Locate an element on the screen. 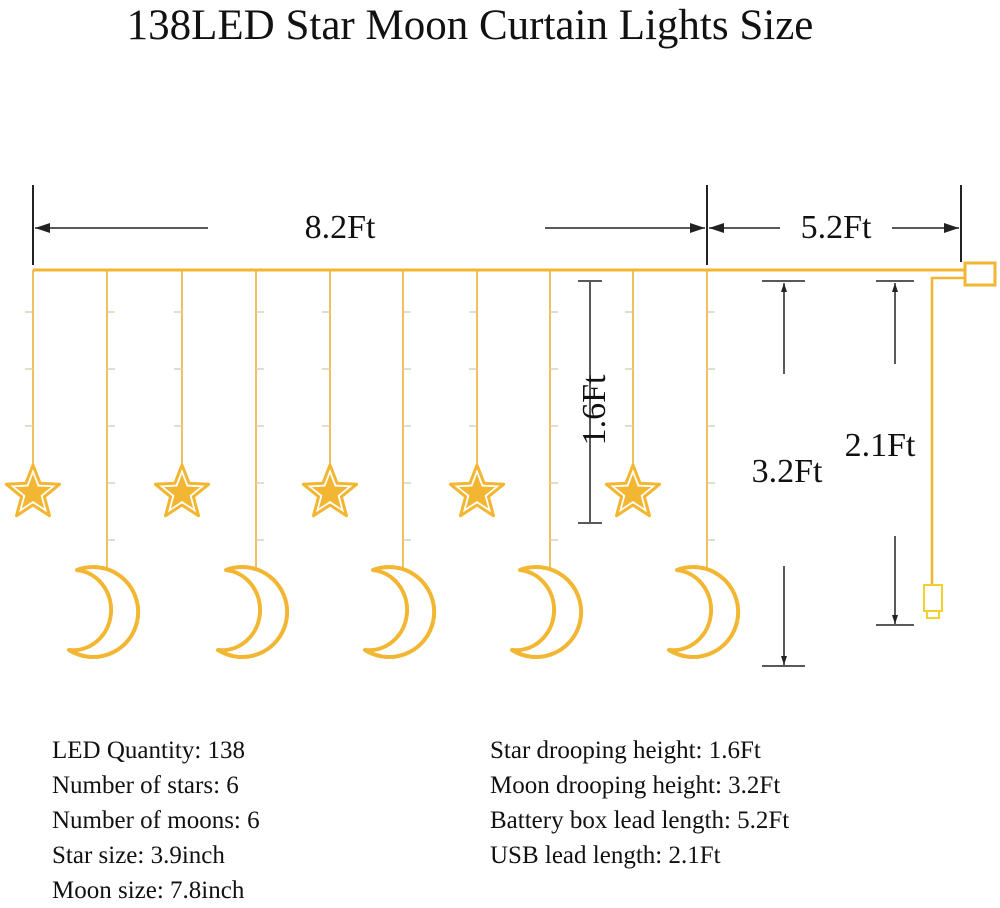  battery-lead-label: 5.2Ft is located at coordinates (836, 227).